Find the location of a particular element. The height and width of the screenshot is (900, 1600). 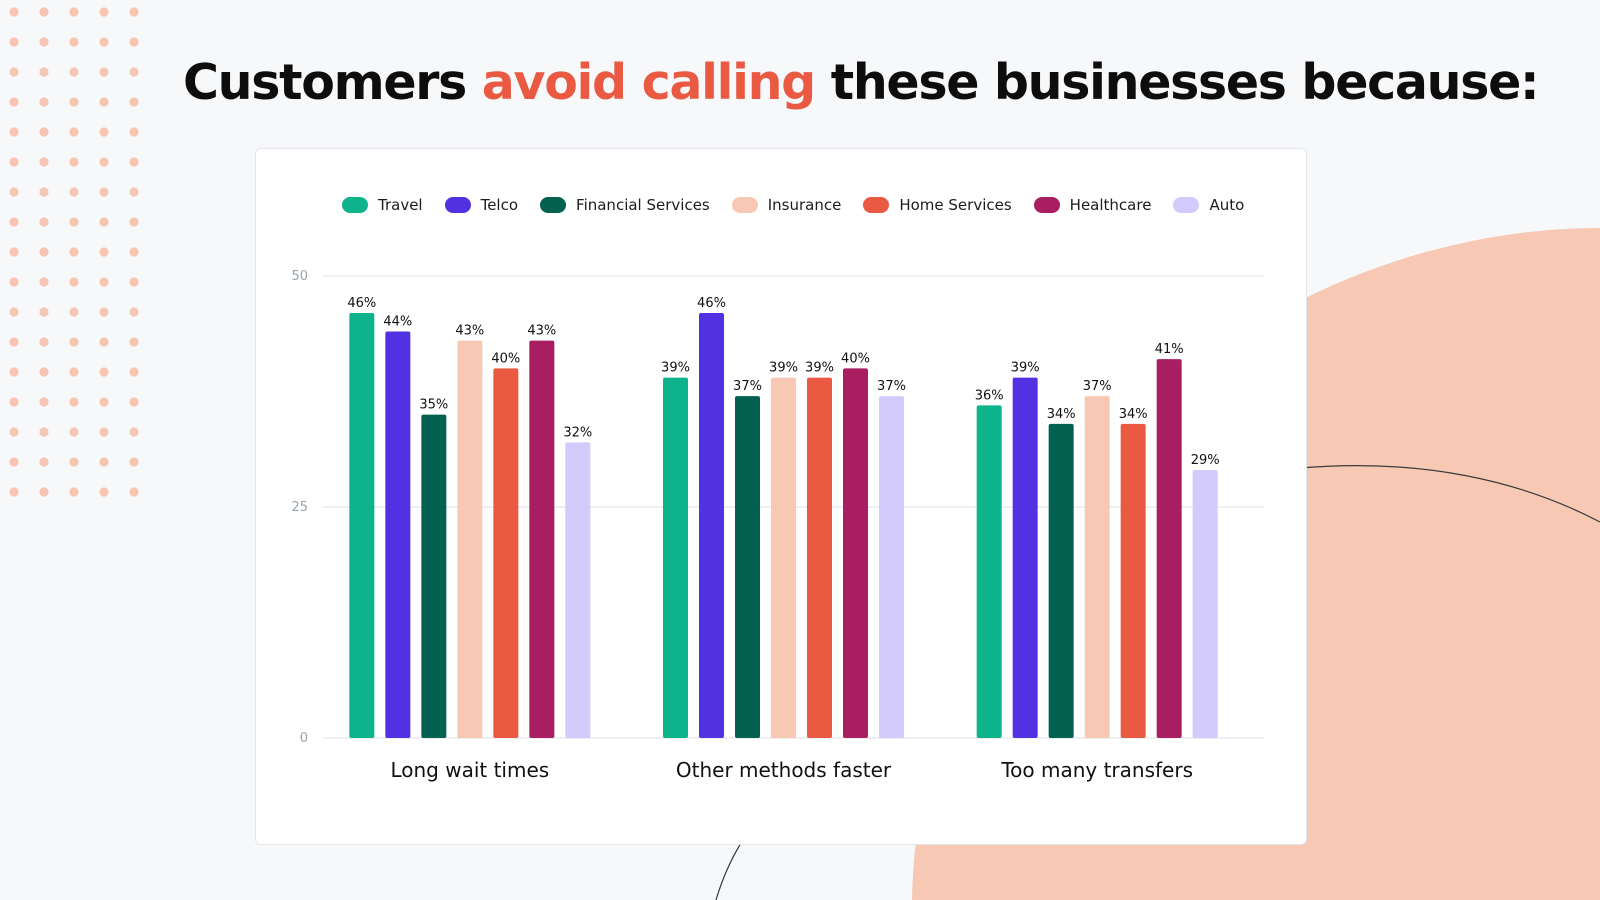

legend-item: Healthcare is located at coordinates (1092, 205).